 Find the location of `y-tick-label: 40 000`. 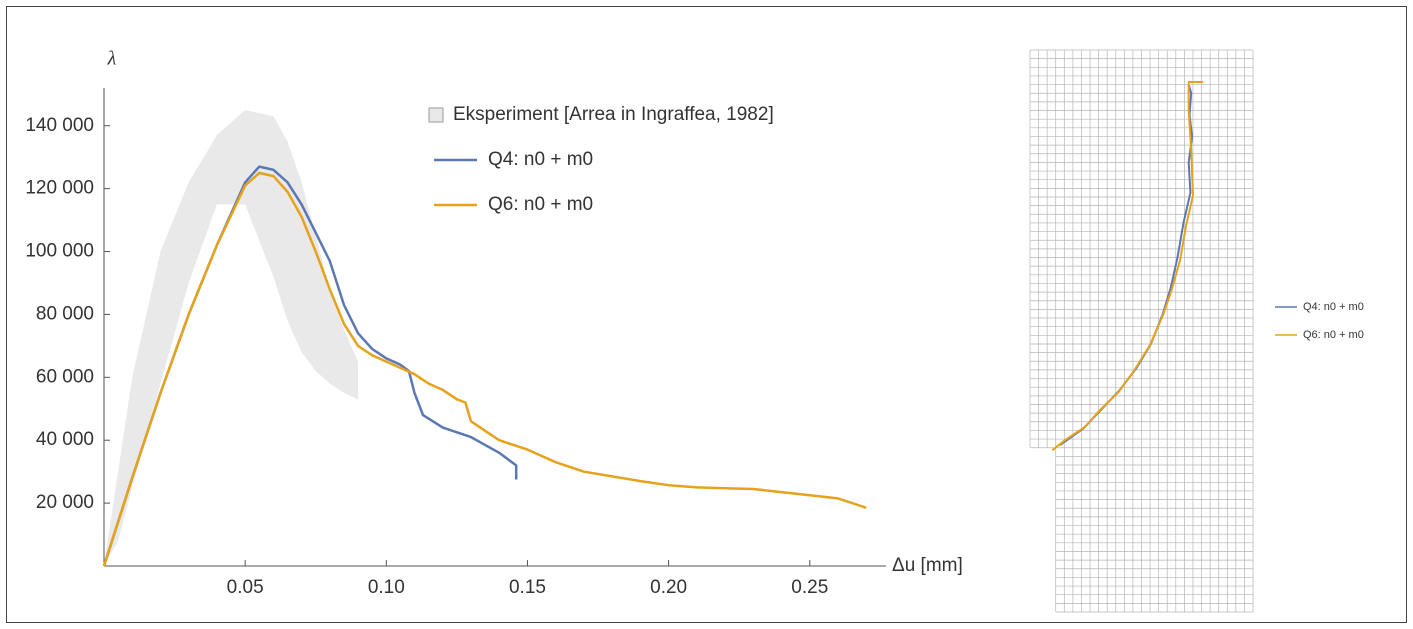

y-tick-label: 40 000 is located at coordinates (65, 439).